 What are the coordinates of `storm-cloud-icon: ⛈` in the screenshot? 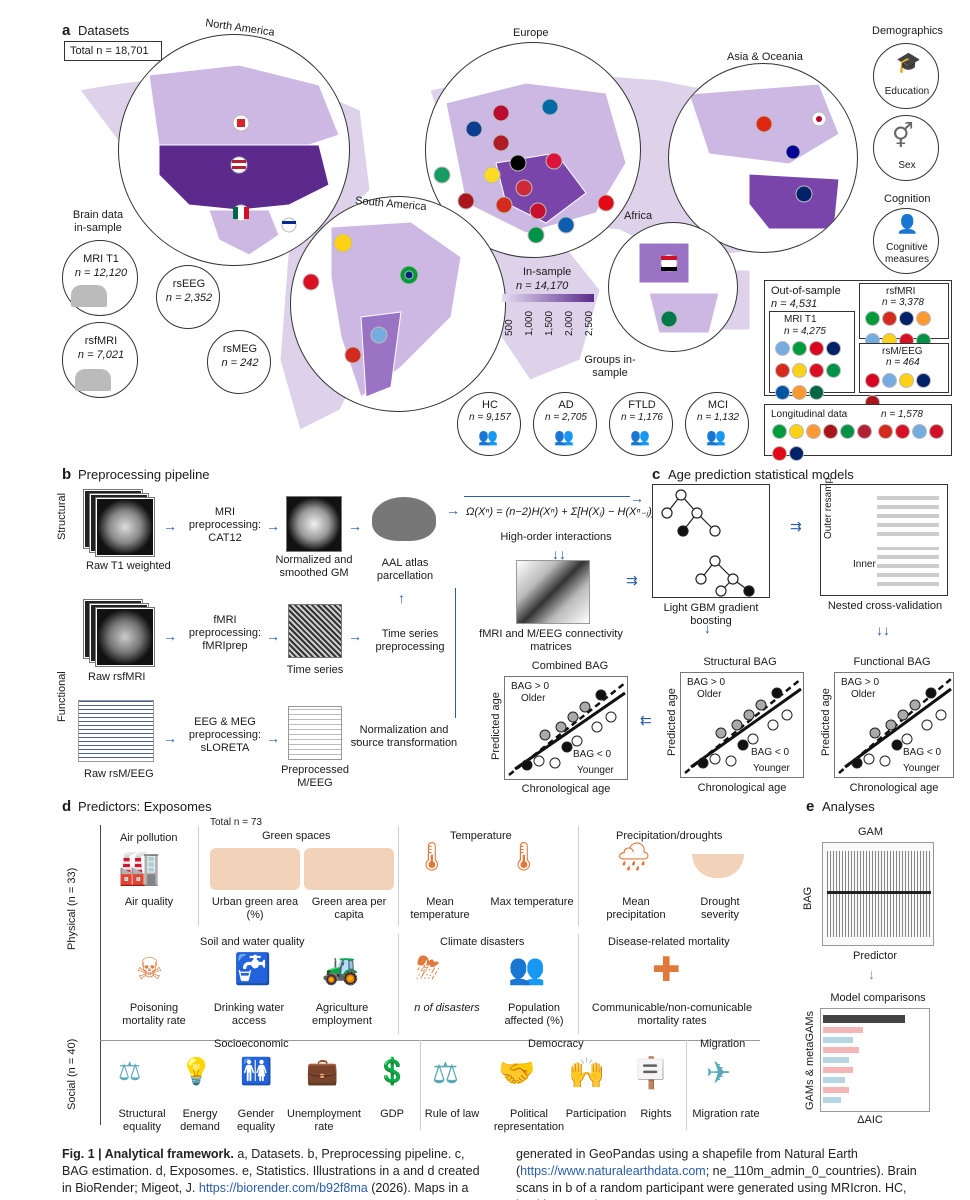 It's located at (428, 968).